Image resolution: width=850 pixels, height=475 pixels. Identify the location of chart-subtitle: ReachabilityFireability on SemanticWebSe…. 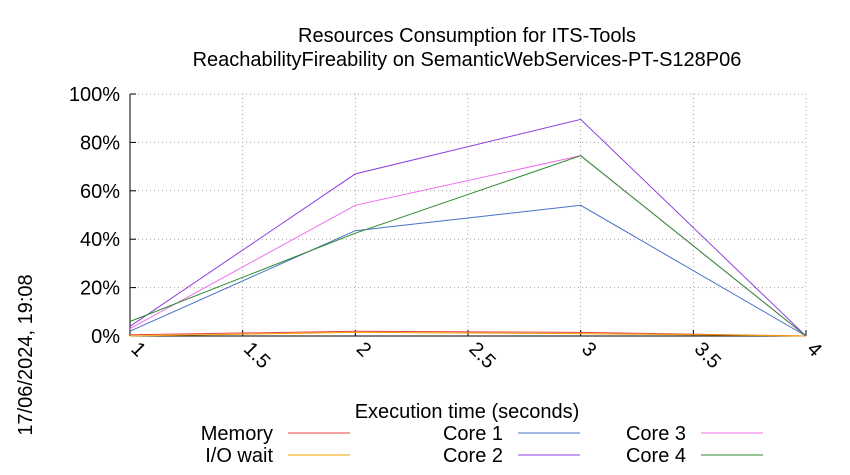
(467, 60).